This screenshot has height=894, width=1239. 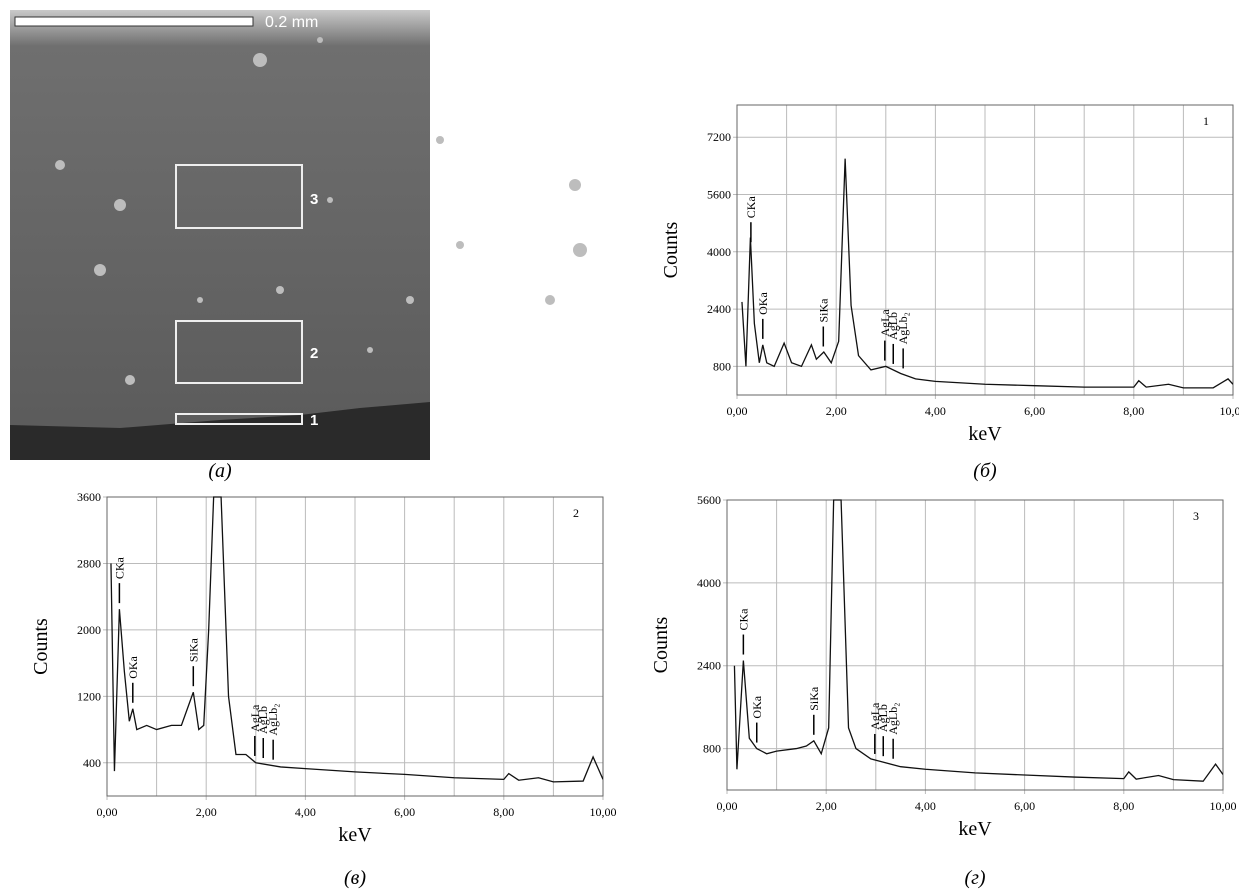 What do you see at coordinates (89, 696) in the screenshot?
I see `y-tick-label: 1200` at bounding box center [89, 696].